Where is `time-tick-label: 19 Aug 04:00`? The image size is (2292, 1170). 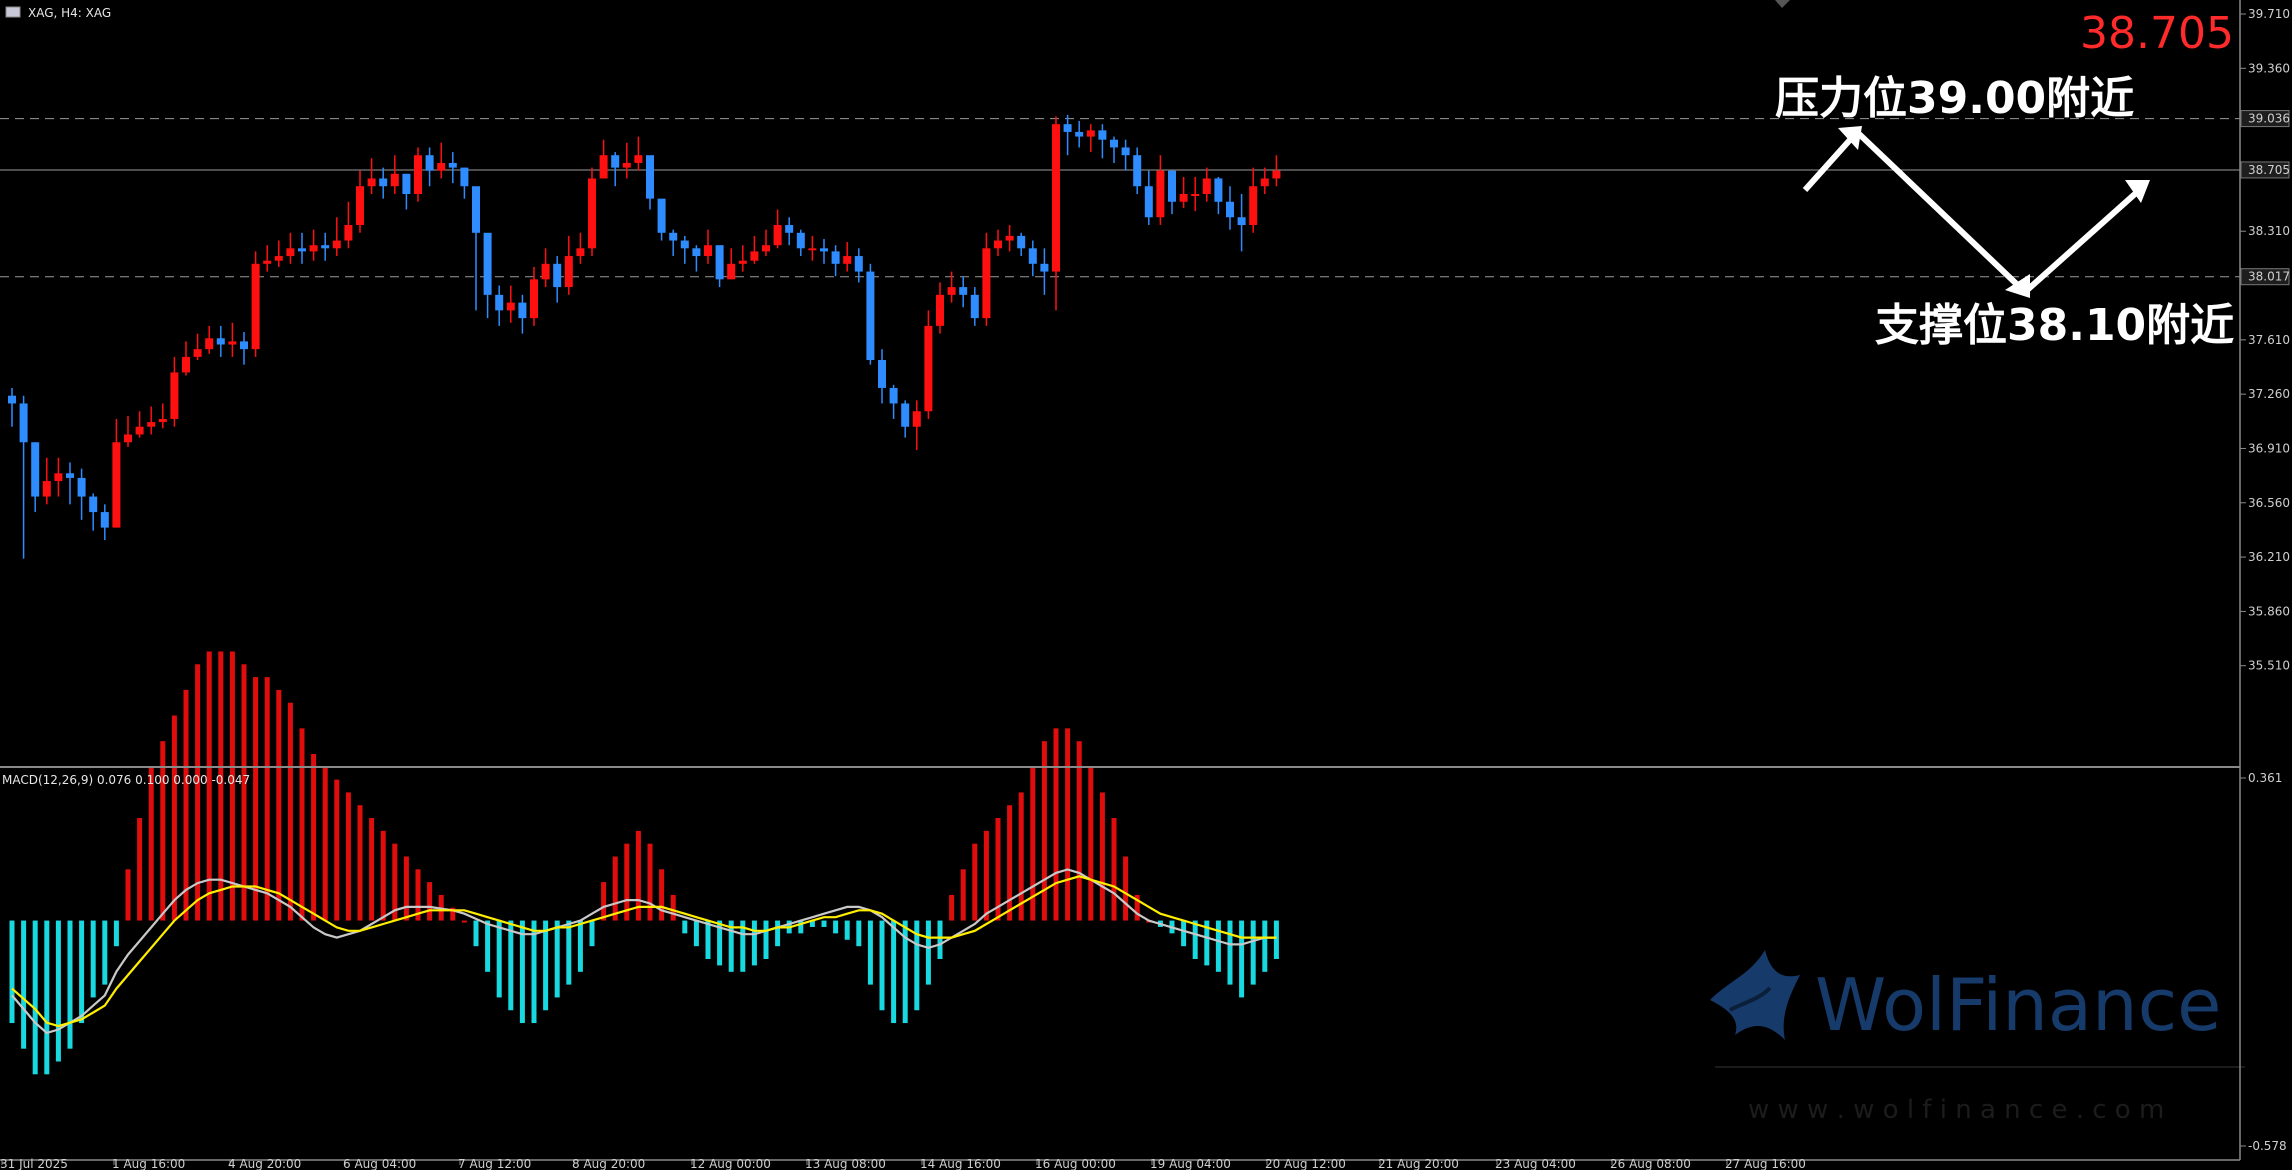
time-tick-label: 19 Aug 04:00 is located at coordinates (1190, 1163).